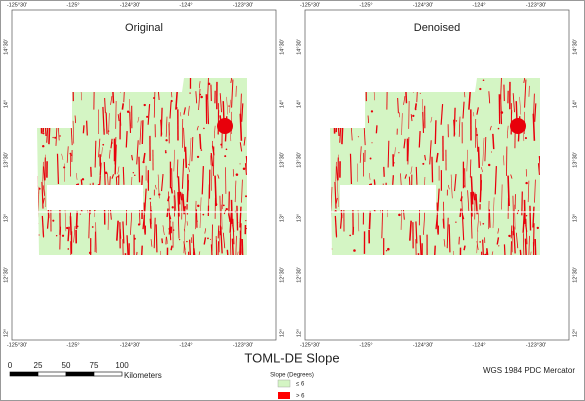 The image size is (585, 401). What do you see at coordinates (143, 375) in the screenshot?
I see `scale-unit: Kilometers` at bounding box center [143, 375].